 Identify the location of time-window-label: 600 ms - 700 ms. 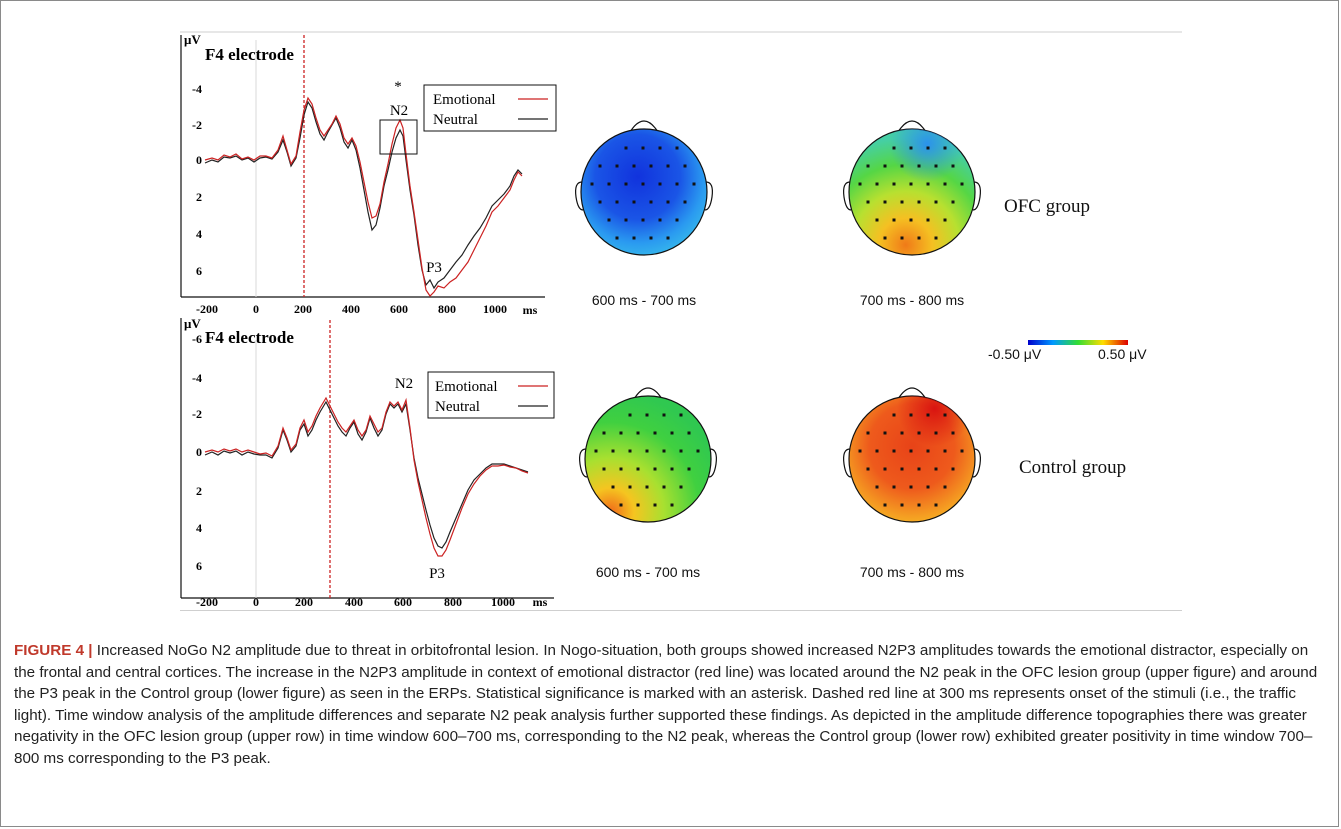
(644, 300).